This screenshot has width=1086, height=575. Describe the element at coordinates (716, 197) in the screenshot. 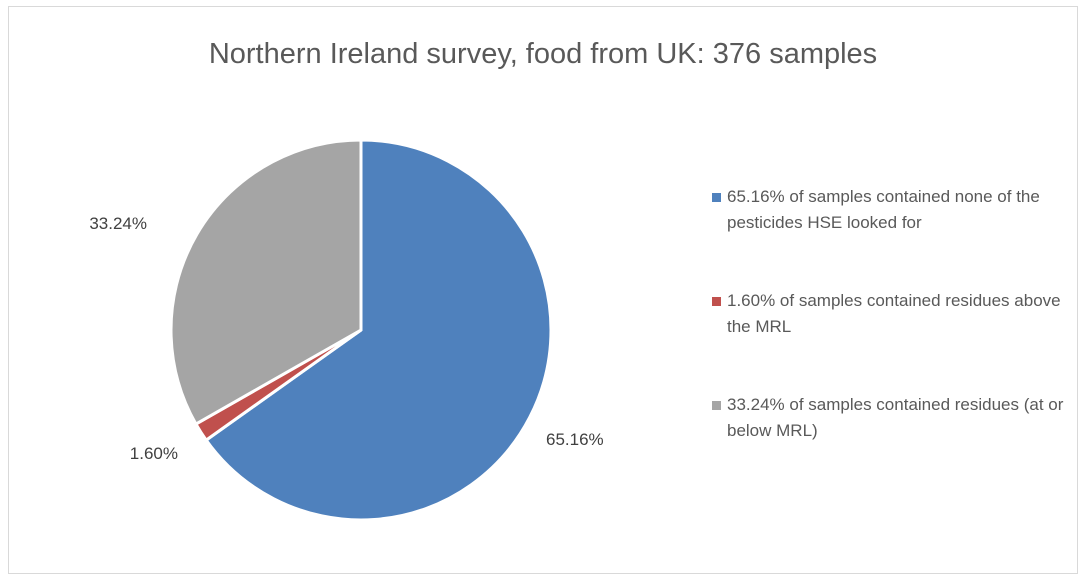

I see `legend-swatch-blue` at that location.